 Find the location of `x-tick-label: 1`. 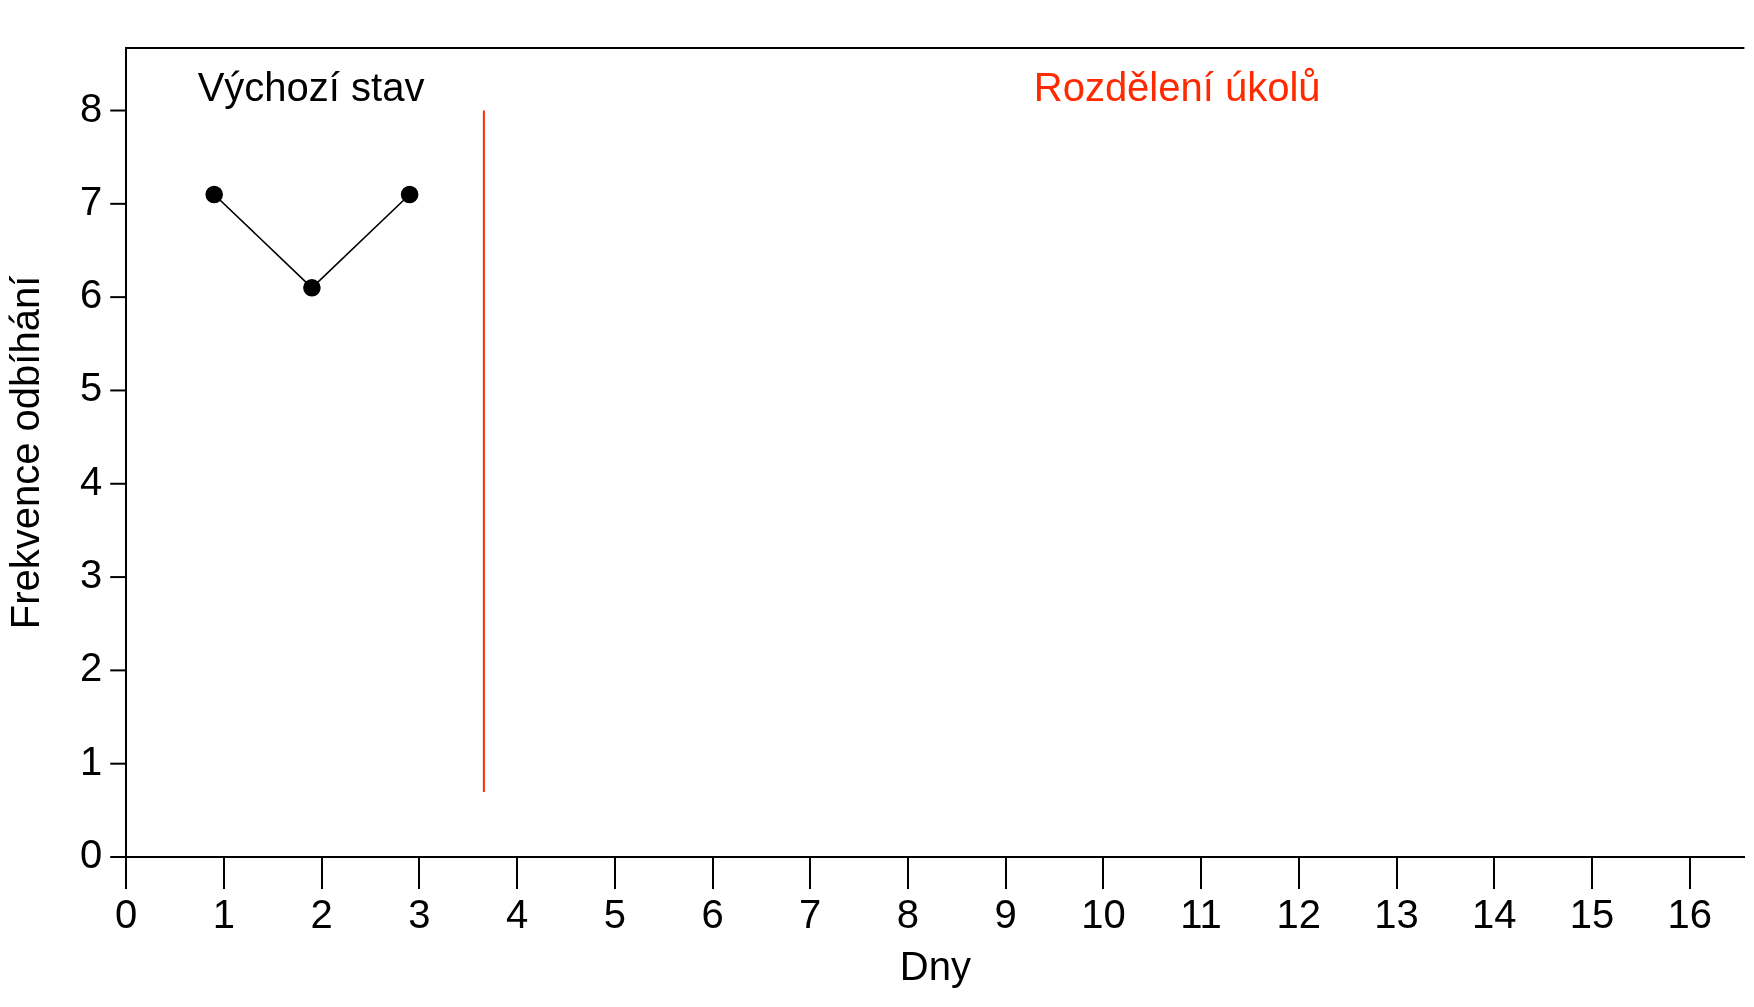

x-tick-label: 1 is located at coordinates (224, 914).